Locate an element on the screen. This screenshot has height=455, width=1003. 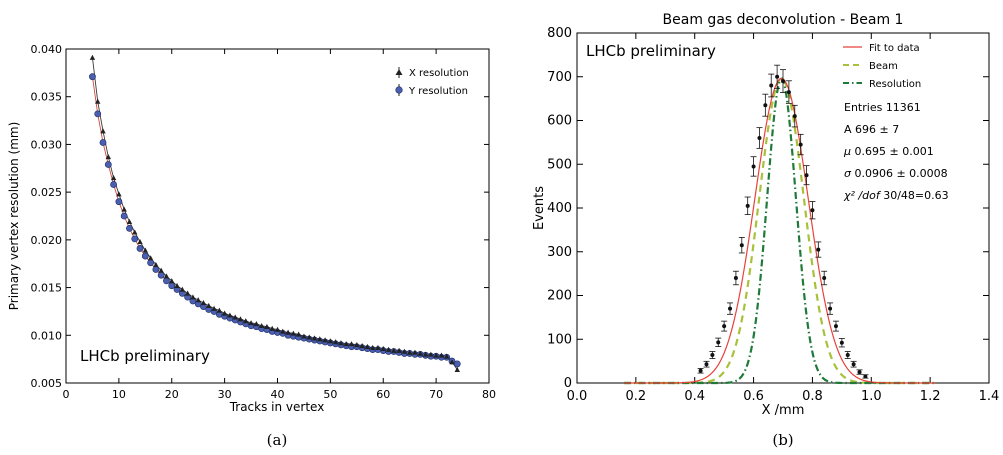
panel-b-y-tick-label: 0 is located at coordinates (568, 383).